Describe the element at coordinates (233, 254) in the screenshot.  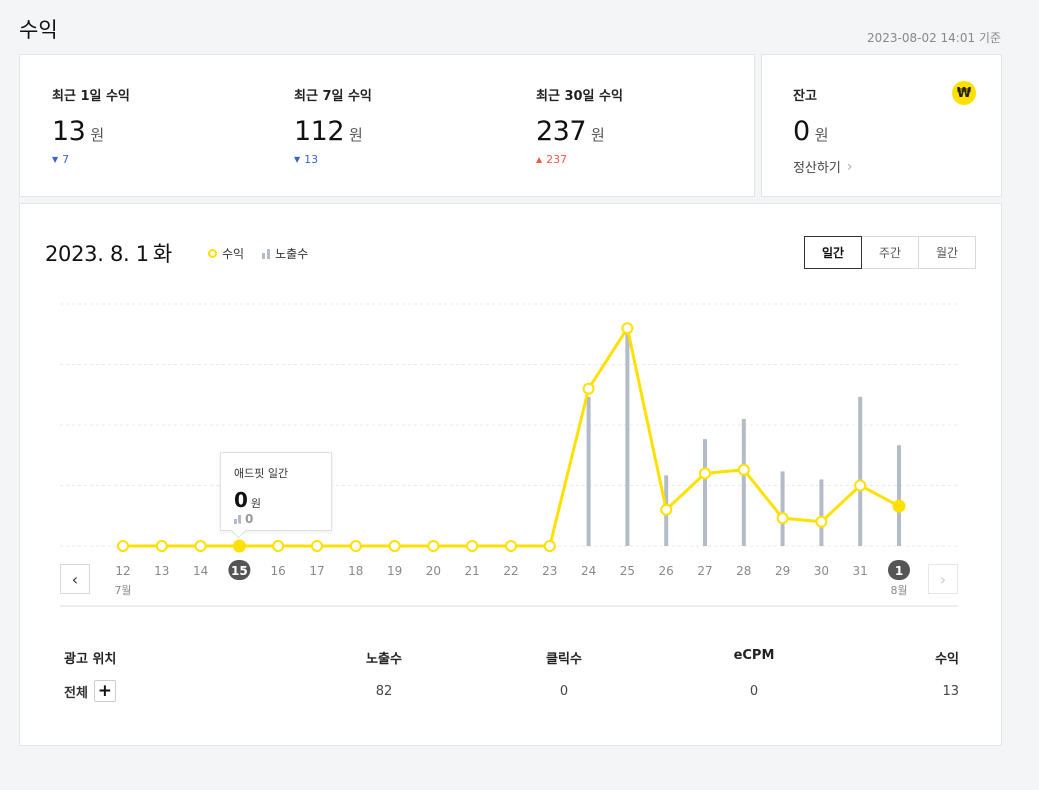
I see `legend-revenue-label: 수익` at that location.